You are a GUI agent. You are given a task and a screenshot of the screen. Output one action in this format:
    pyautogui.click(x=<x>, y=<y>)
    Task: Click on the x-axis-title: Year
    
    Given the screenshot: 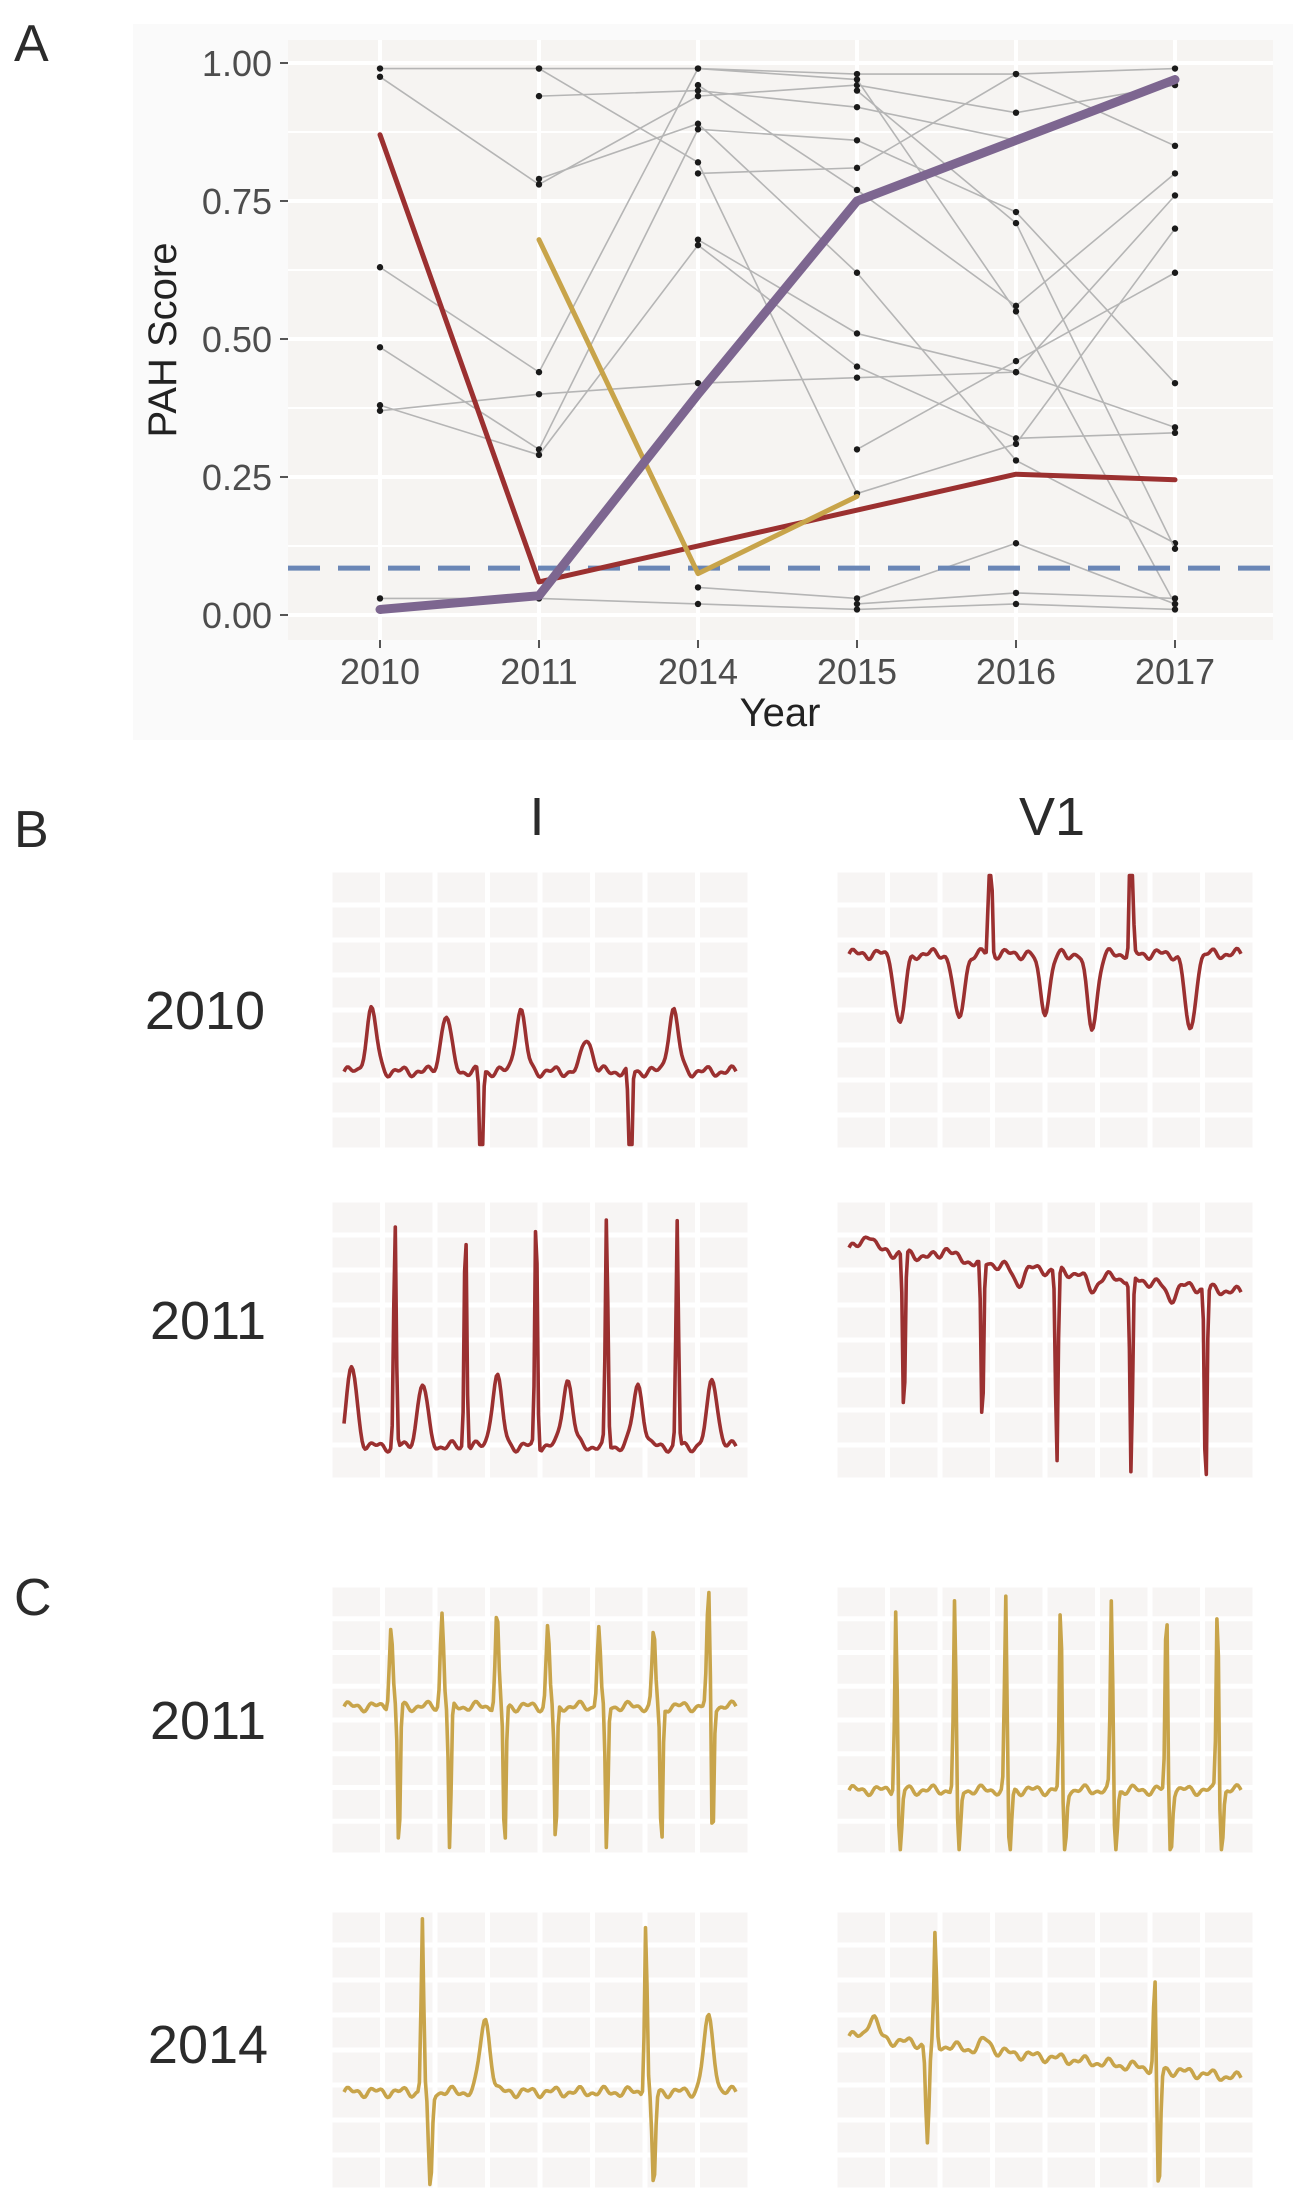 What is the action you would take?
    pyautogui.click(x=780, y=713)
    